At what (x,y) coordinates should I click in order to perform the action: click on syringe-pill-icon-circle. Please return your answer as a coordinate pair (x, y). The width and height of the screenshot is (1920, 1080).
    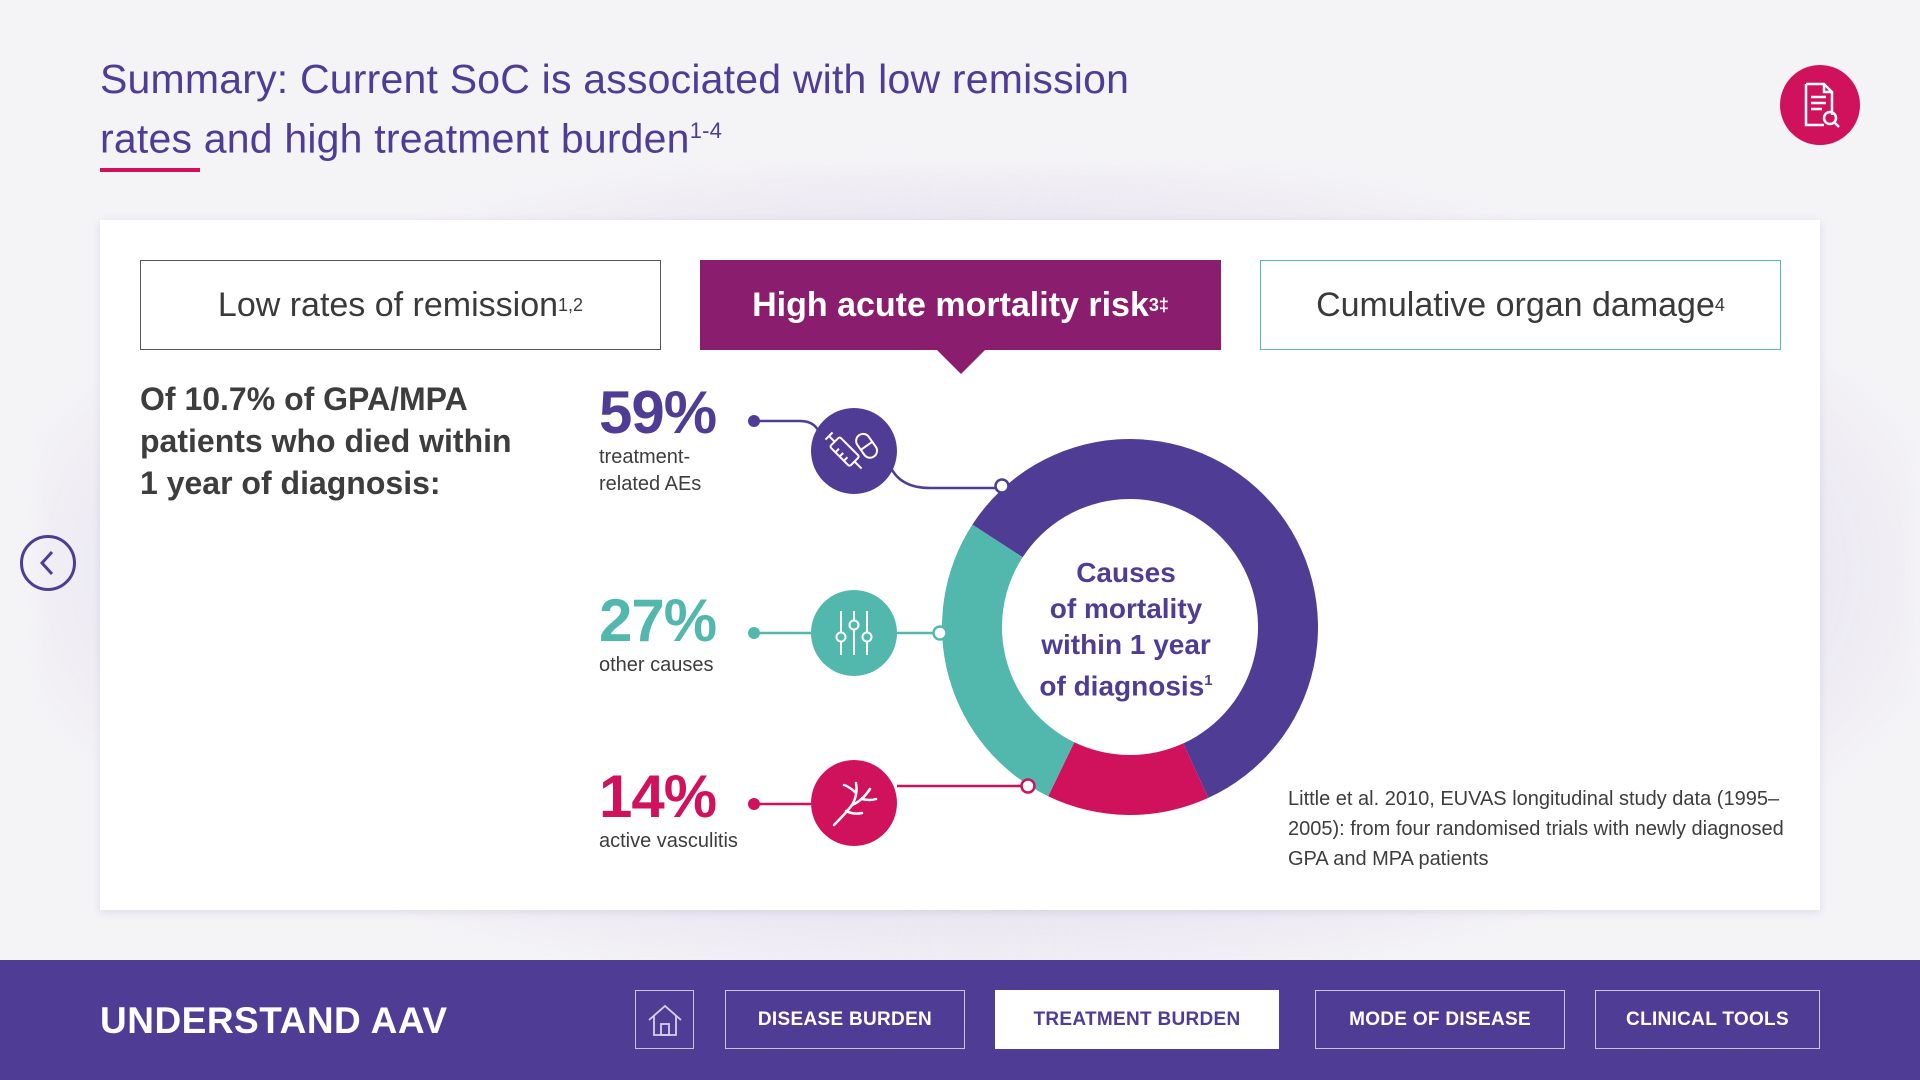
    Looking at the image, I should click on (854, 451).